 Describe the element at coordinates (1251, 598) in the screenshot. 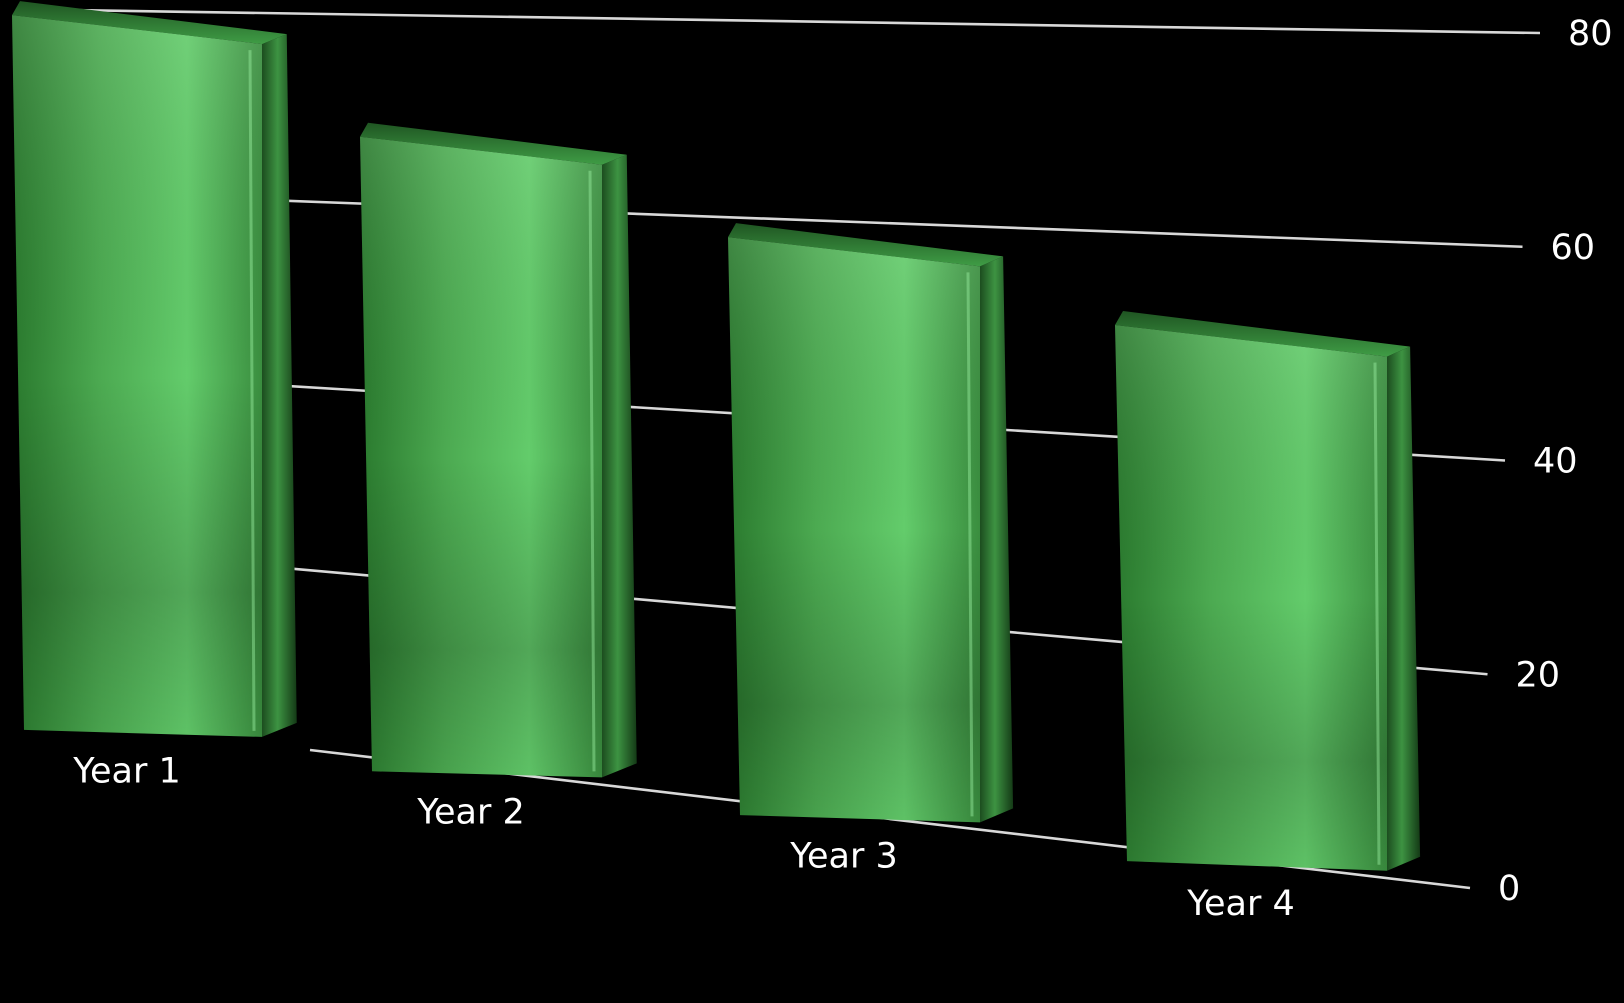

I see `bar-4-shade` at that location.